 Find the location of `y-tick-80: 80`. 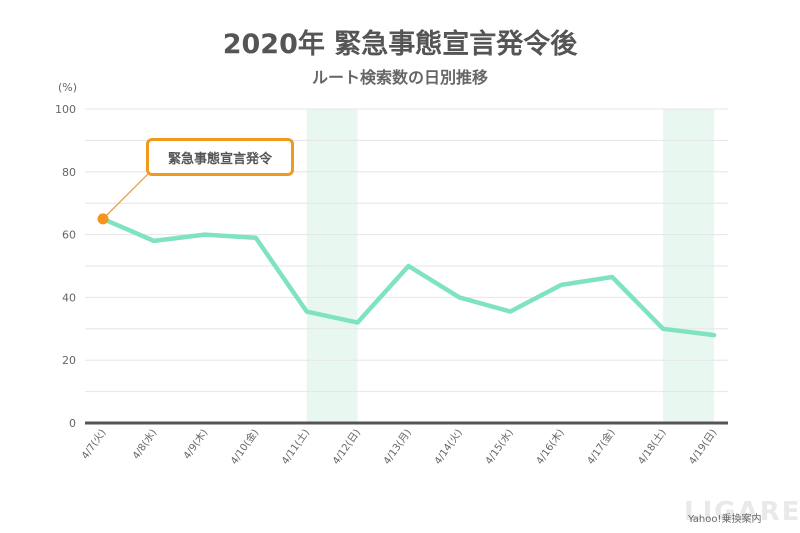

y-tick-80: 80 is located at coordinates (69, 172).